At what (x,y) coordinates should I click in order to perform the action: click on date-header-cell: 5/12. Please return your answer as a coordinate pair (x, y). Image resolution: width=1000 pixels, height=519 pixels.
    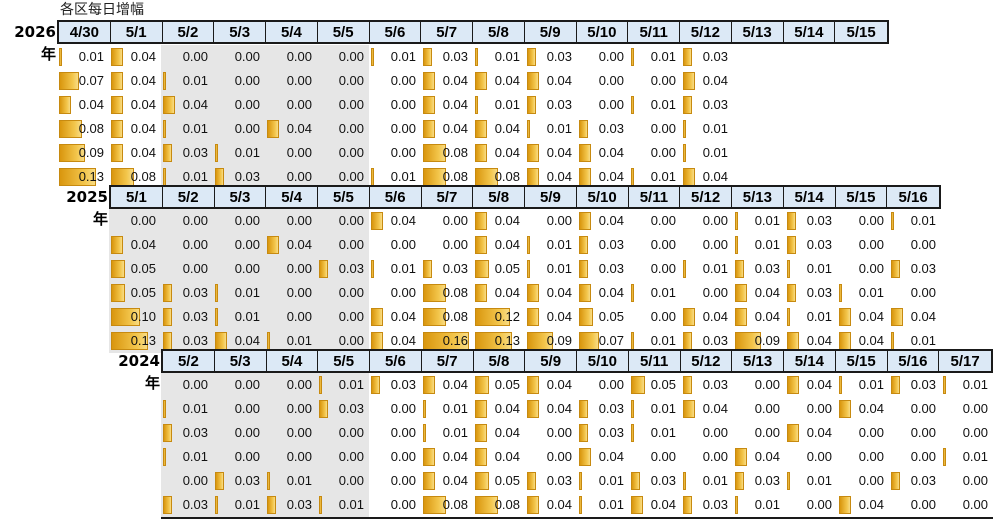
    Looking at the image, I should click on (707, 361).